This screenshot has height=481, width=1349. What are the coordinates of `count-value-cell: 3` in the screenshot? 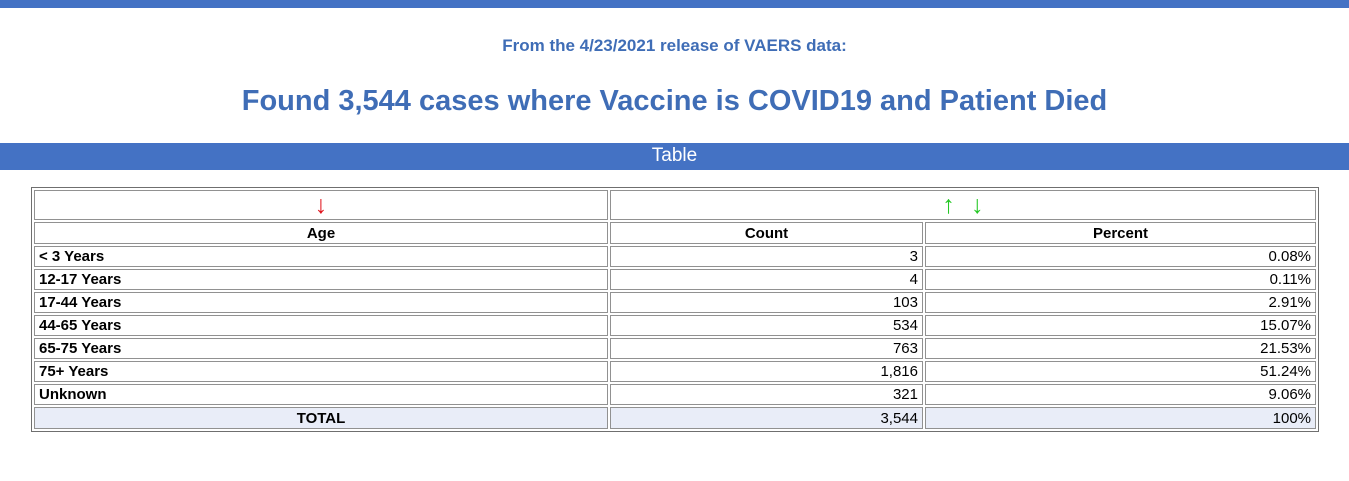 It's located at (766, 256).